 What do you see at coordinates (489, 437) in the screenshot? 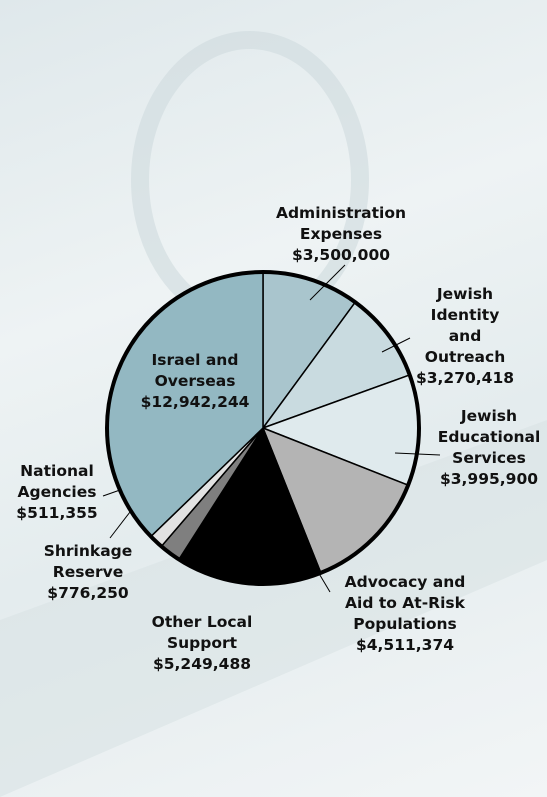
I see `category-name: Jewish Educational Services` at bounding box center [489, 437].